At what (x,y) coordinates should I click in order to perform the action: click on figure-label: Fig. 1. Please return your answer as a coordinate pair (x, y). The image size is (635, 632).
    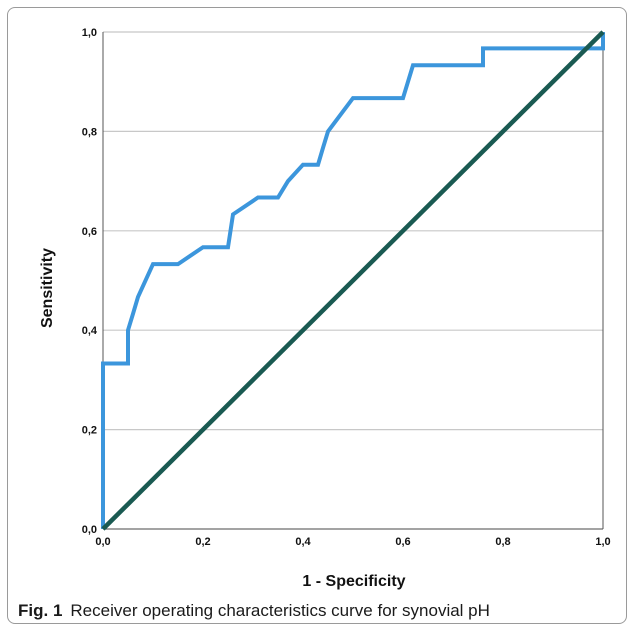
    Looking at the image, I should click on (40, 610).